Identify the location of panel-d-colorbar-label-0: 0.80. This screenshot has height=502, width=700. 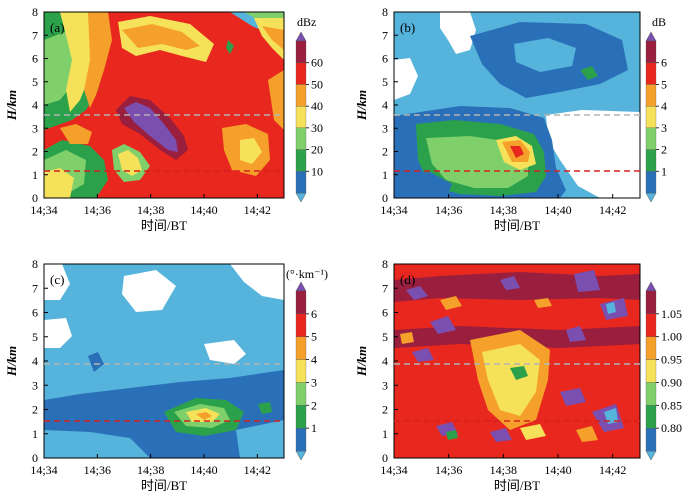
(671, 428).